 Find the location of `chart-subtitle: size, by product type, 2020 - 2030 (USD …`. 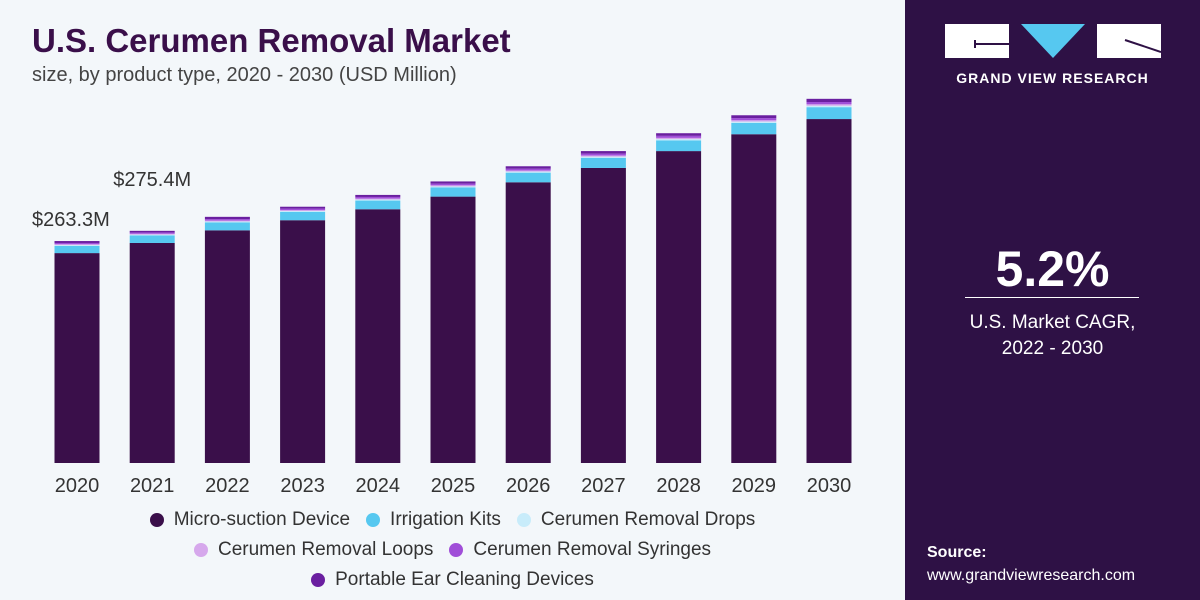

chart-subtitle: size, by product type, 2020 - 2030 (USD … is located at coordinates (244, 75).